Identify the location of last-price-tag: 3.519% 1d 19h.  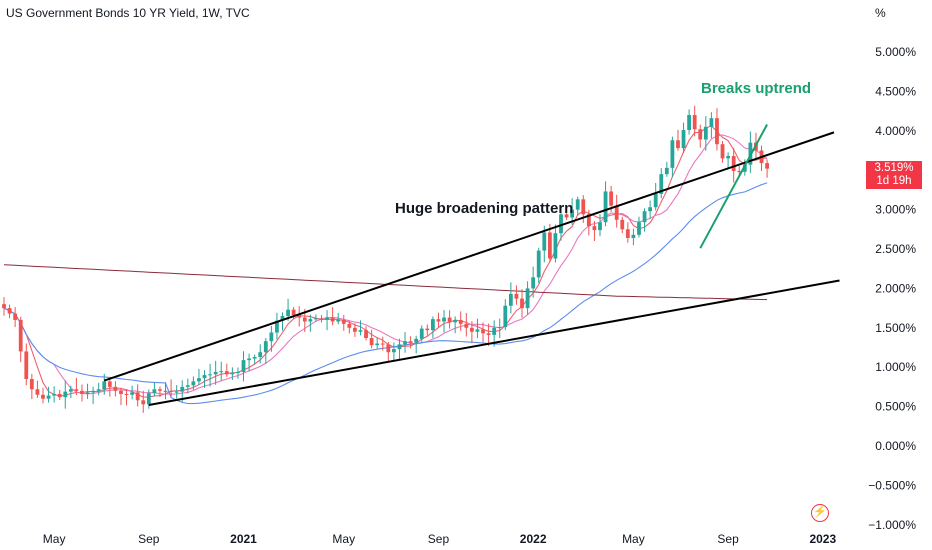
(894, 175).